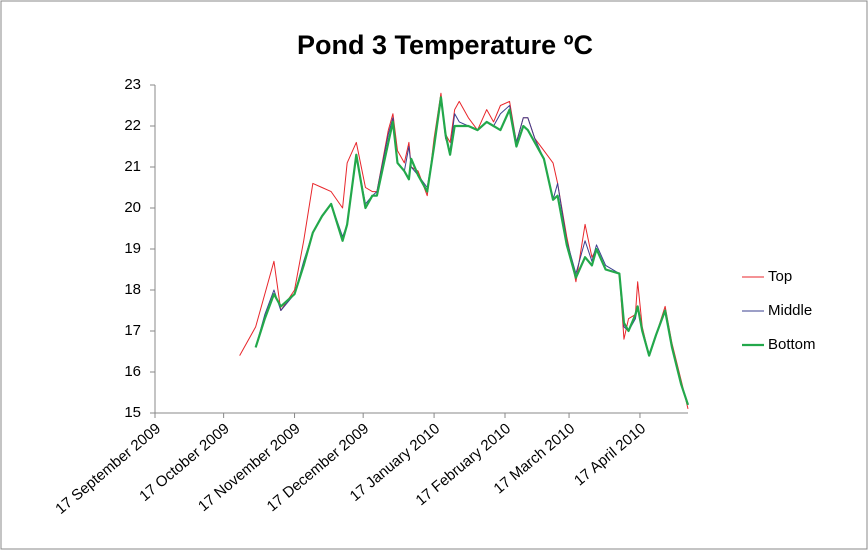 This screenshot has height=555, width=868. I want to click on y-tick-label: 20, so click(132, 207).